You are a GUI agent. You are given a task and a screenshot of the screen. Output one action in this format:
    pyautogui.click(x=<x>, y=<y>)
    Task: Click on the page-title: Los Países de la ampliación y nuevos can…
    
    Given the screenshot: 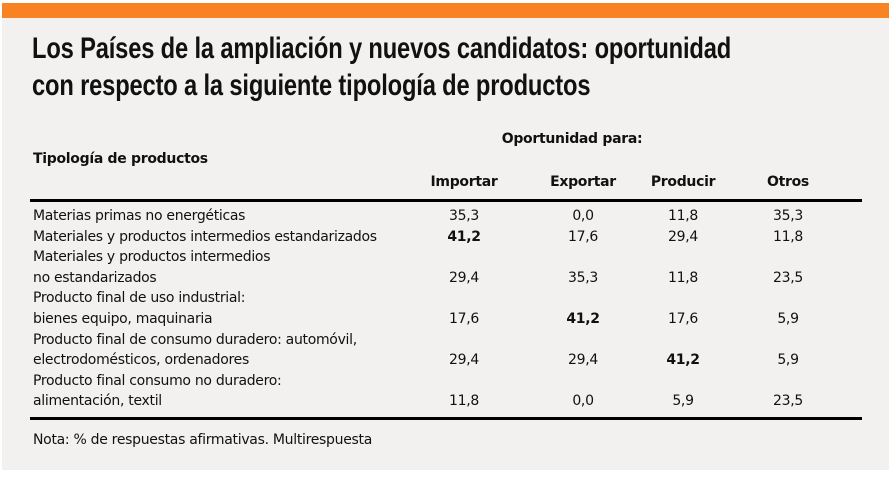 What is the action you would take?
    pyautogui.click(x=443, y=67)
    